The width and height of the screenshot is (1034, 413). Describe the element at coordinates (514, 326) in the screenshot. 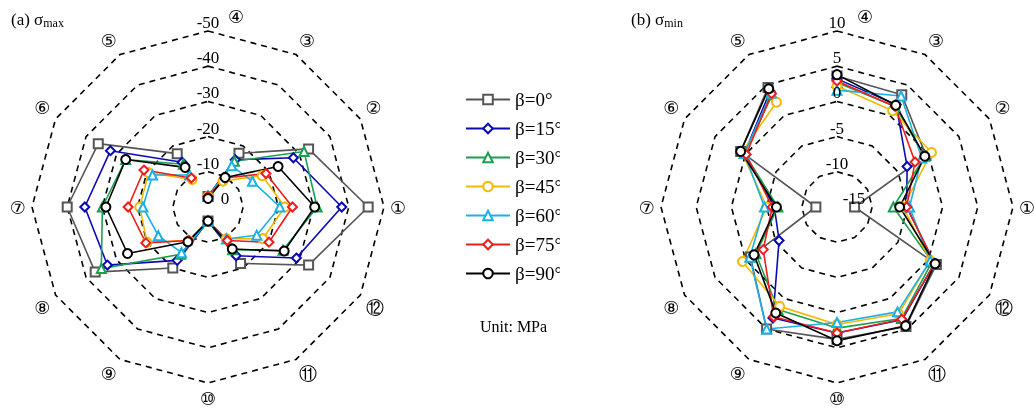

I see `text: Unit: MPa` at that location.